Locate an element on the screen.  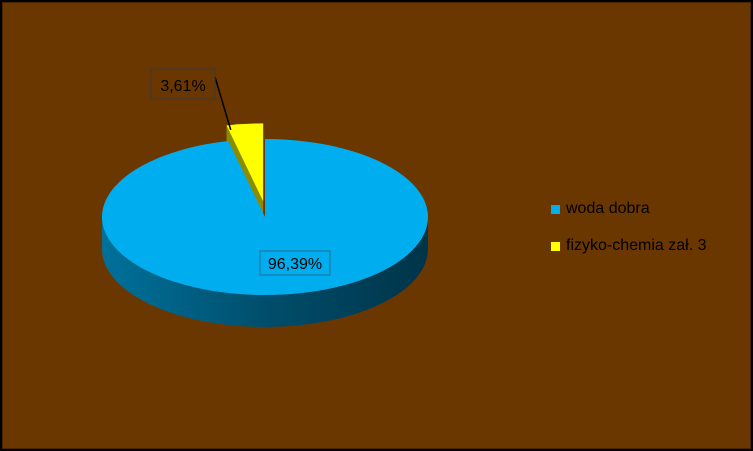
legend-item-fizyko-chemia: fizyko-chemia zał. 3 is located at coordinates (629, 246).